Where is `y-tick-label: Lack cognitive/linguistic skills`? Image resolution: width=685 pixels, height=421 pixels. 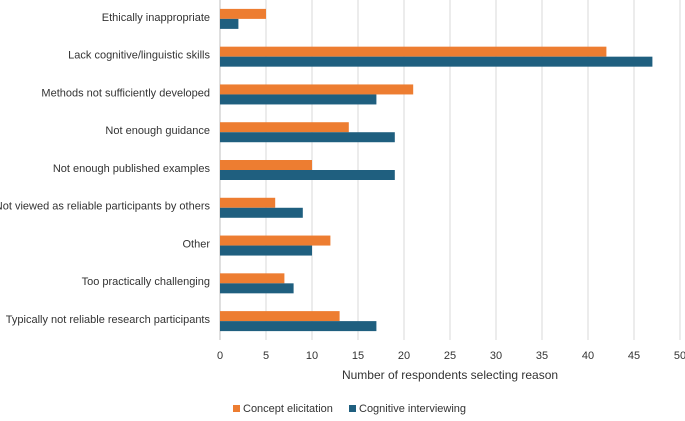
y-tick-label: Lack cognitive/linguistic skills is located at coordinates (139, 56).